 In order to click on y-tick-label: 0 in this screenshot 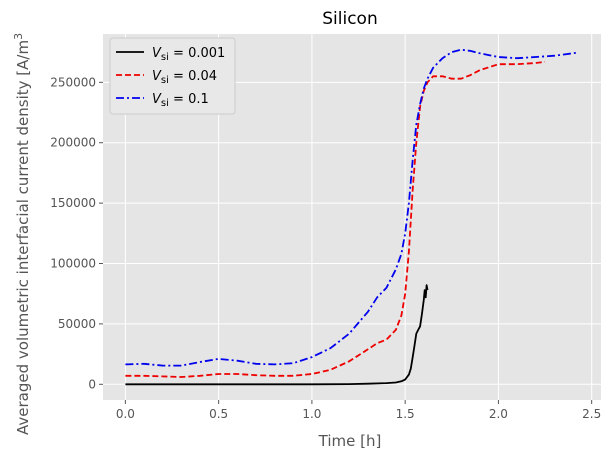, I will do `click(92, 384)`.